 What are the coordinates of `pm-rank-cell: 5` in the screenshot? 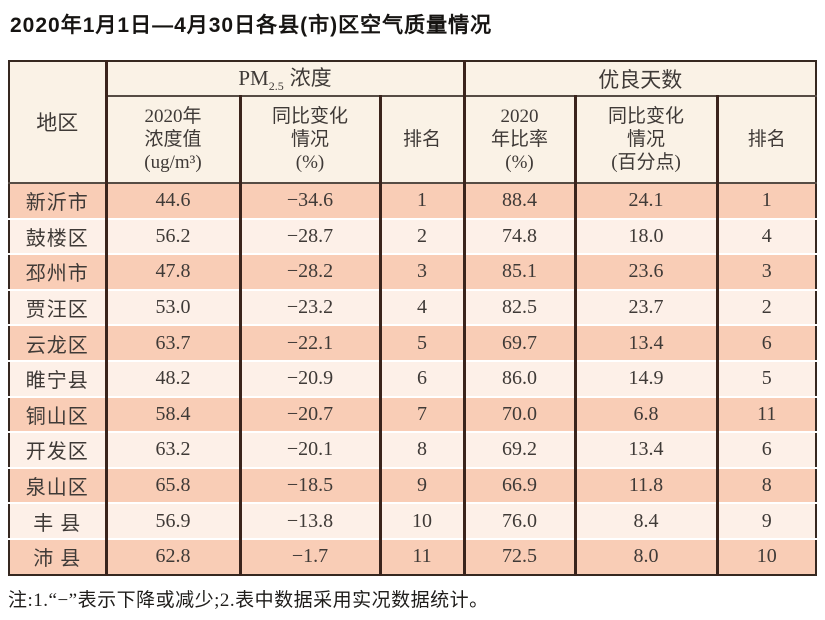 It's located at (421, 342).